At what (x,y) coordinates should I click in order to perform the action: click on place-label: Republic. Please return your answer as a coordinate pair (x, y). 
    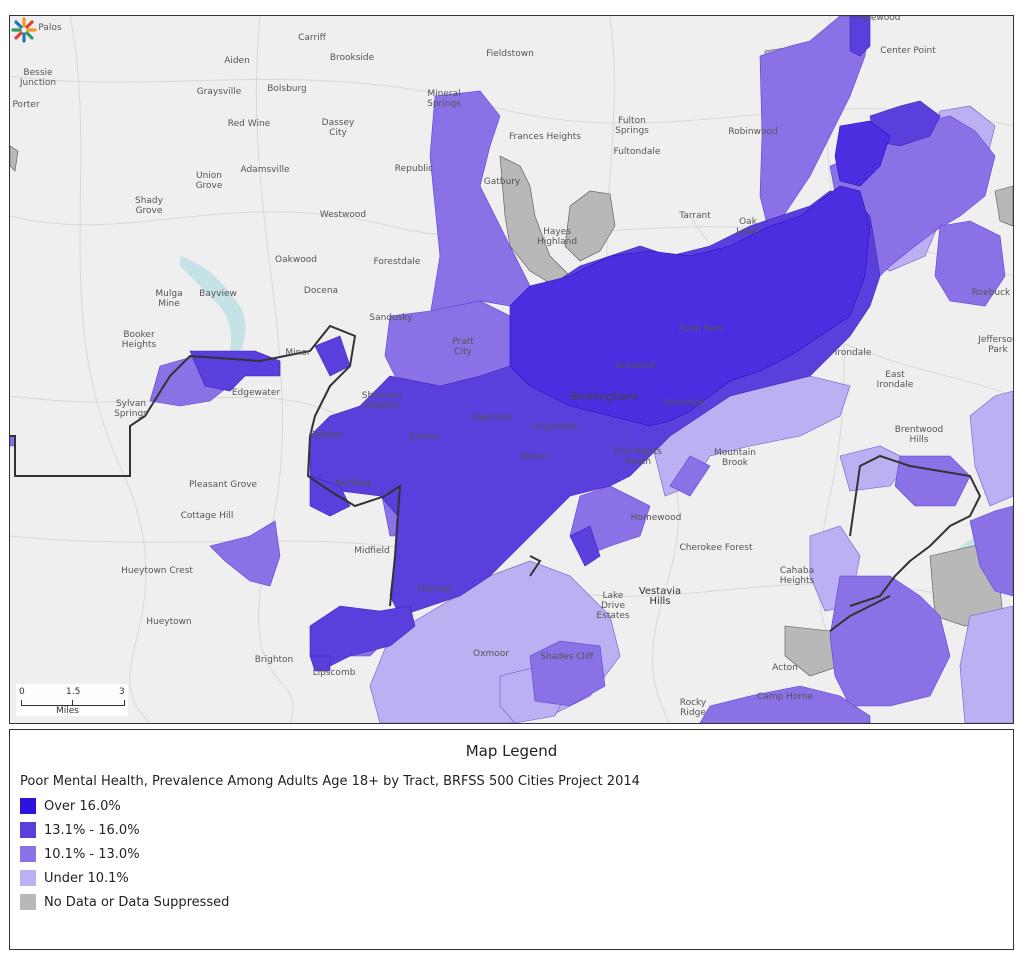
    Looking at the image, I should click on (414, 169).